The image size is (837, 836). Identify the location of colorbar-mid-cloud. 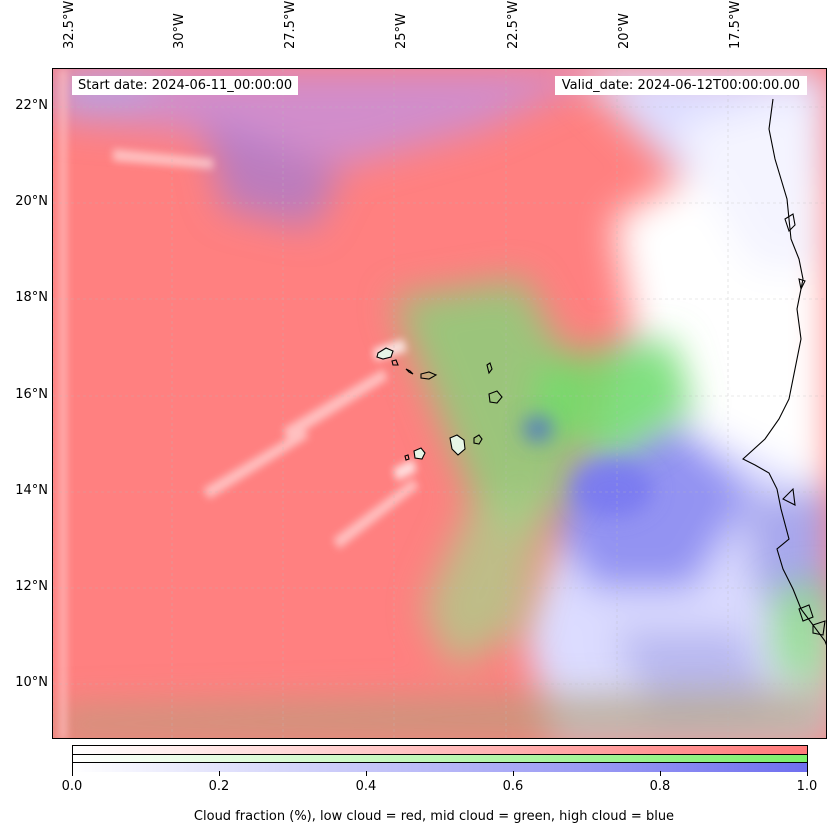
(440, 758).